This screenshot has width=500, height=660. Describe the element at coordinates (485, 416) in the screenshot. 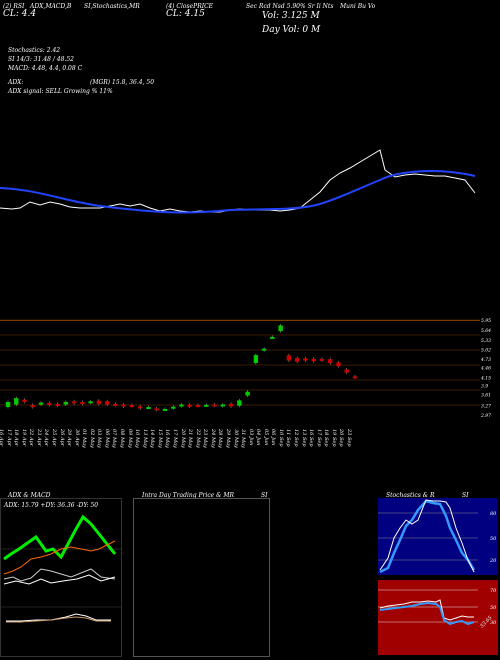

I see `price-axis-label: 2.97` at that location.